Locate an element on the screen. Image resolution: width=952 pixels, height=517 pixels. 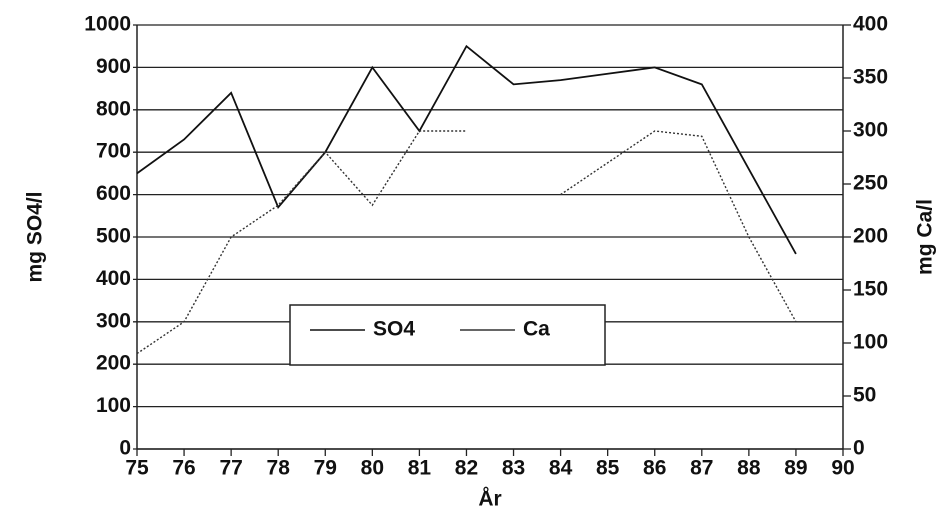
y2-tick-label: 250 is located at coordinates (870, 183).